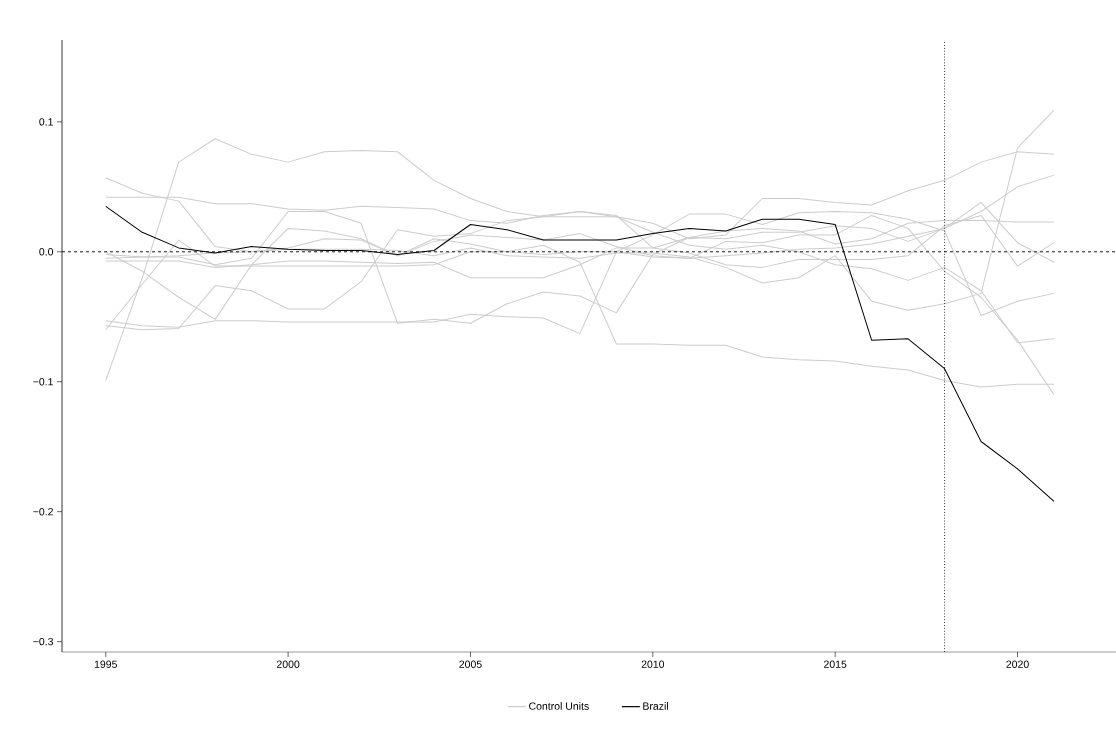 Image resolution: width=1116 pixels, height=731 pixels. I want to click on legend-label: Control Units, so click(559, 706).